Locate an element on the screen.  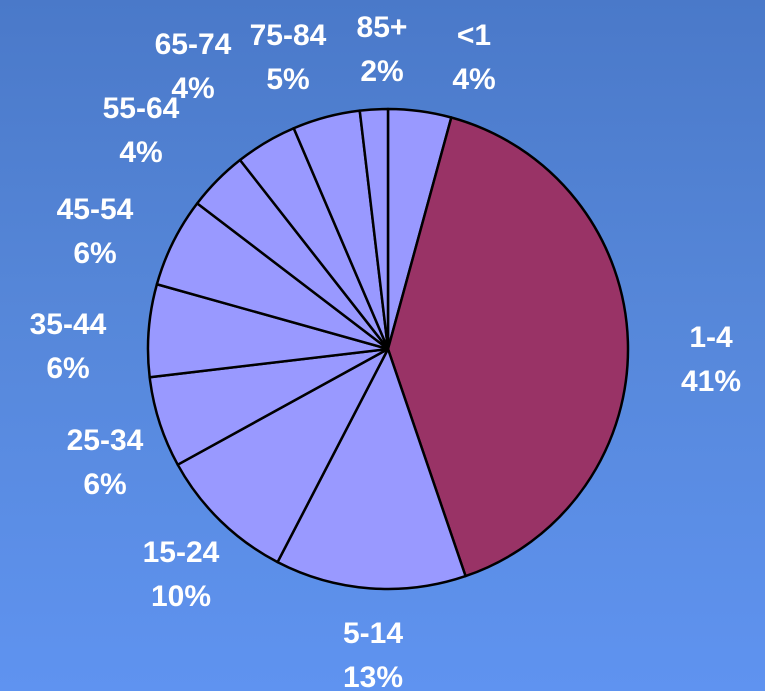
slice-label-15-24: 15-24 is located at coordinates (181, 552).